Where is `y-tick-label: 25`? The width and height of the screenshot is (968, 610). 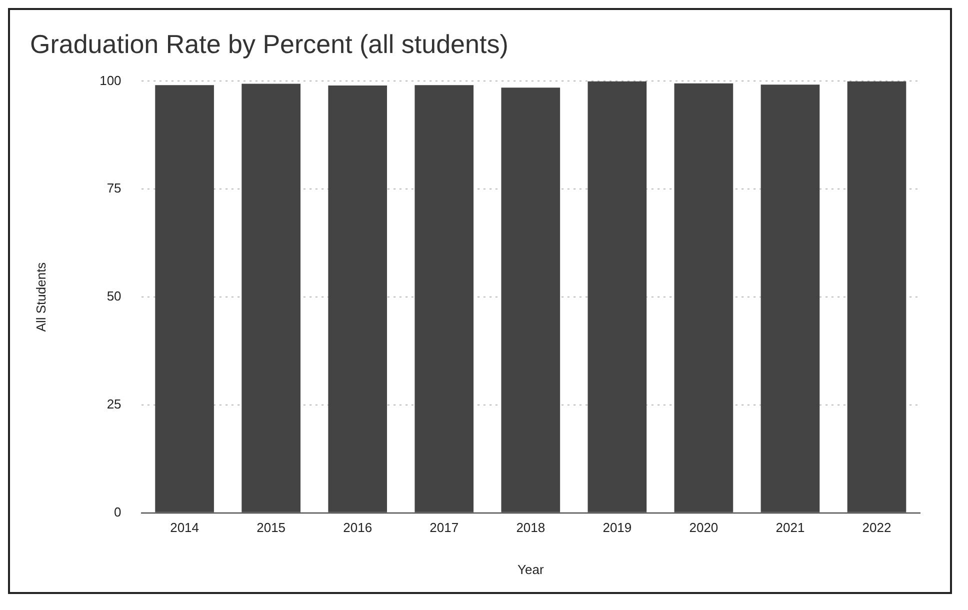
y-tick-label: 25 is located at coordinates (114, 404).